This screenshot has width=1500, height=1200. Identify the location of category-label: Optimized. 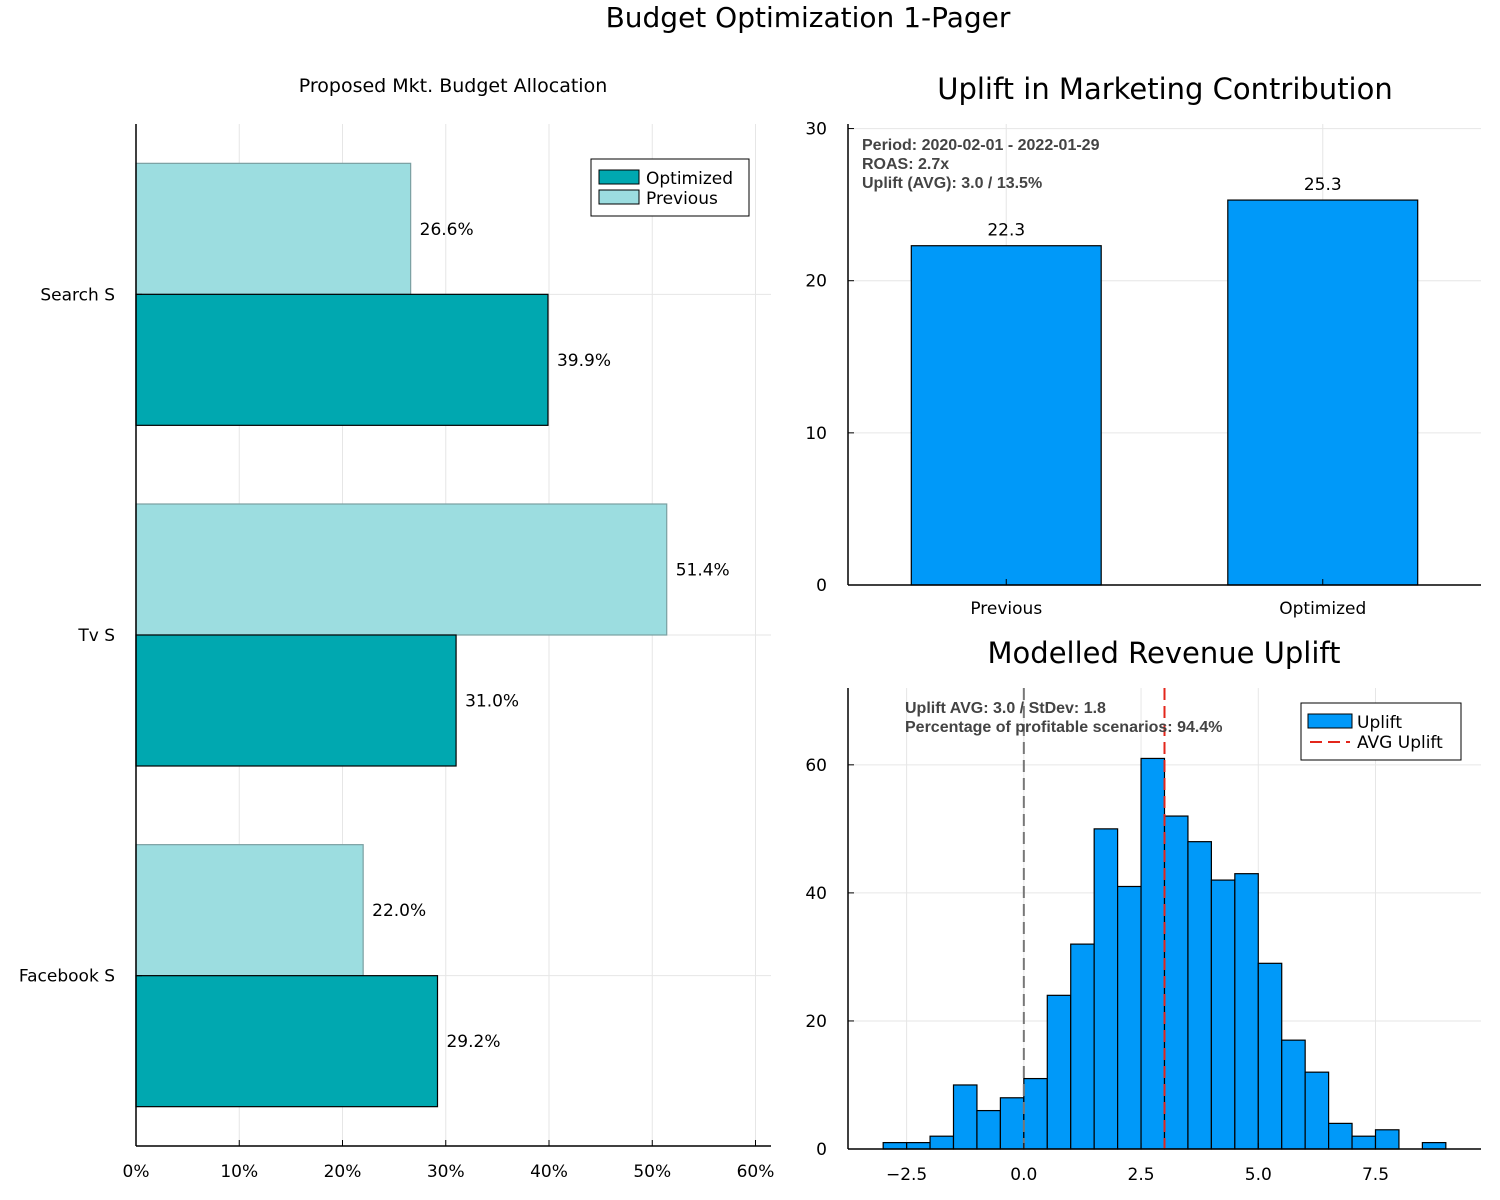
(1322, 609).